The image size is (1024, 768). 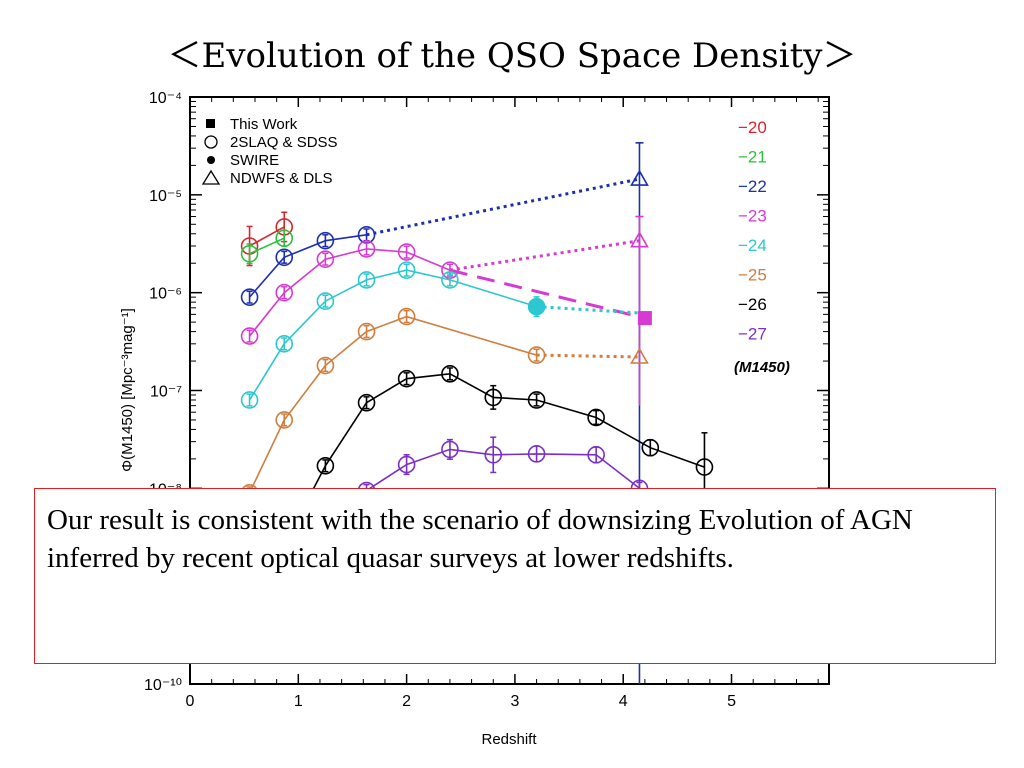 I want to click on x-tick-label: 3, so click(x=514, y=701).